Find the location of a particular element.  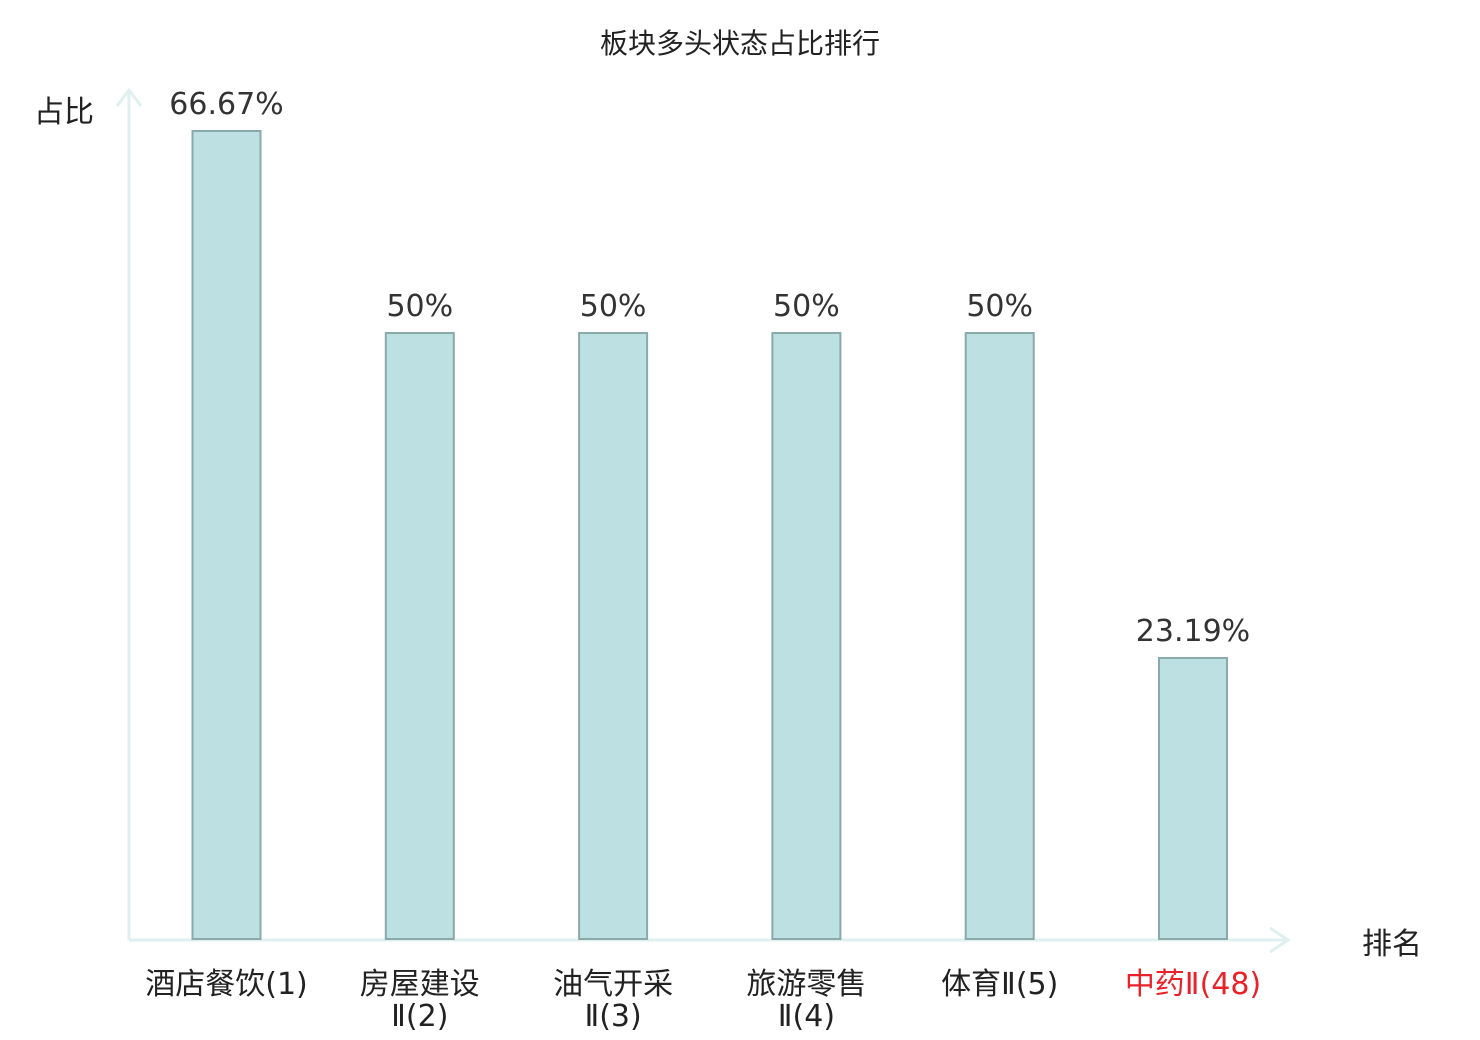

x-tick-label-3-0: 旅游零售 is located at coordinates (806, 984).